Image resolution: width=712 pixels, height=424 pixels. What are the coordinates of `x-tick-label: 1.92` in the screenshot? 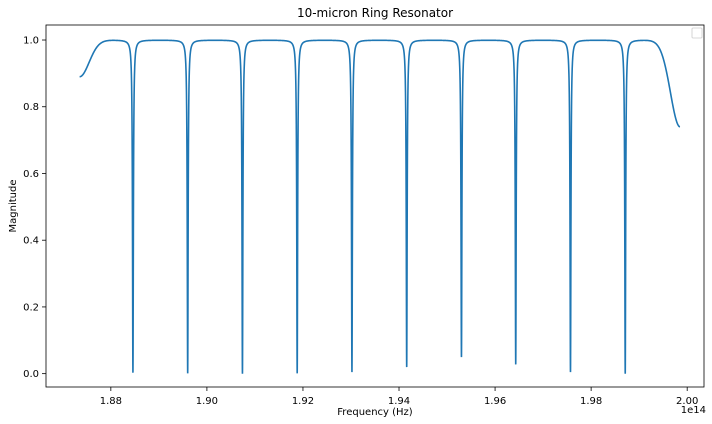 It's located at (303, 401).